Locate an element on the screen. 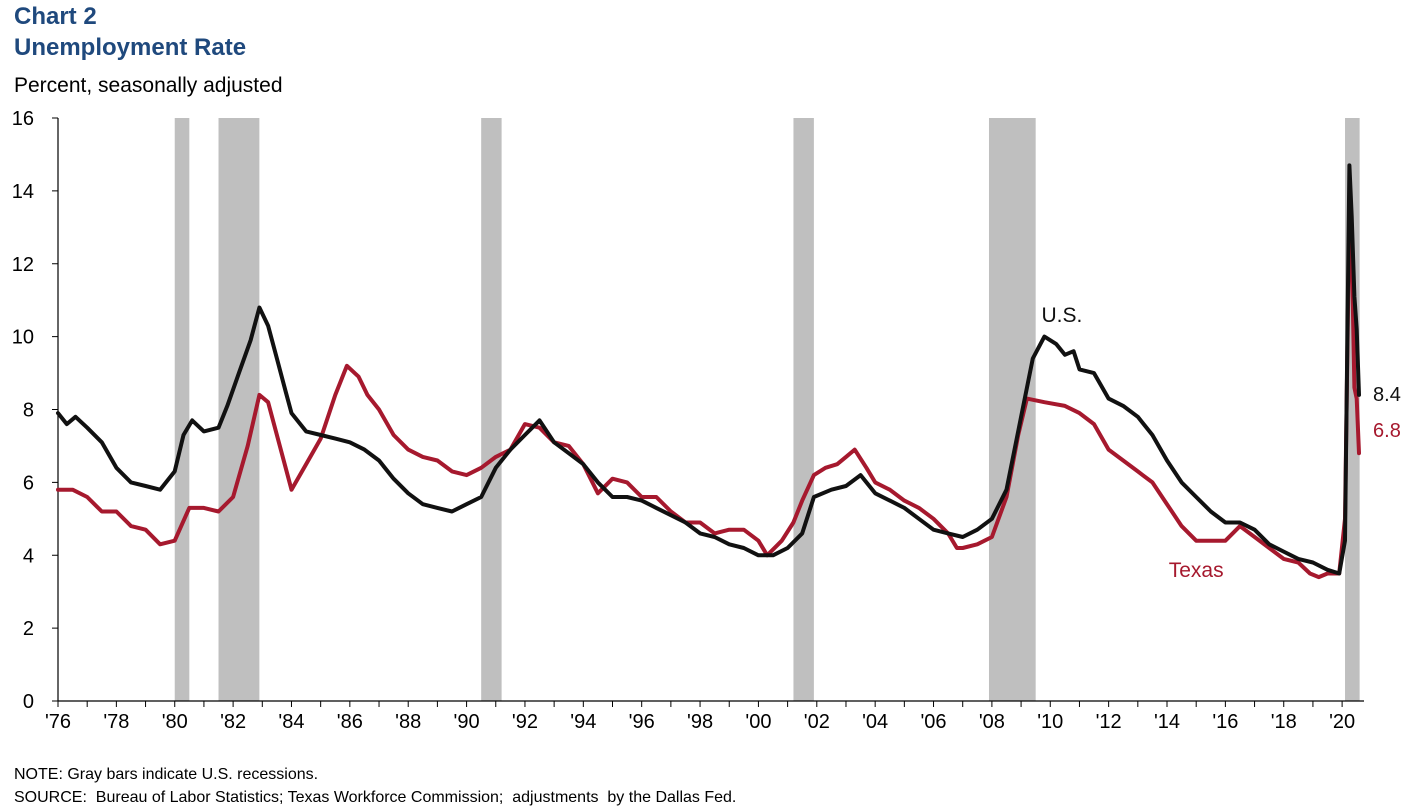  y-tick-label: 12 is located at coordinates (23, 265).